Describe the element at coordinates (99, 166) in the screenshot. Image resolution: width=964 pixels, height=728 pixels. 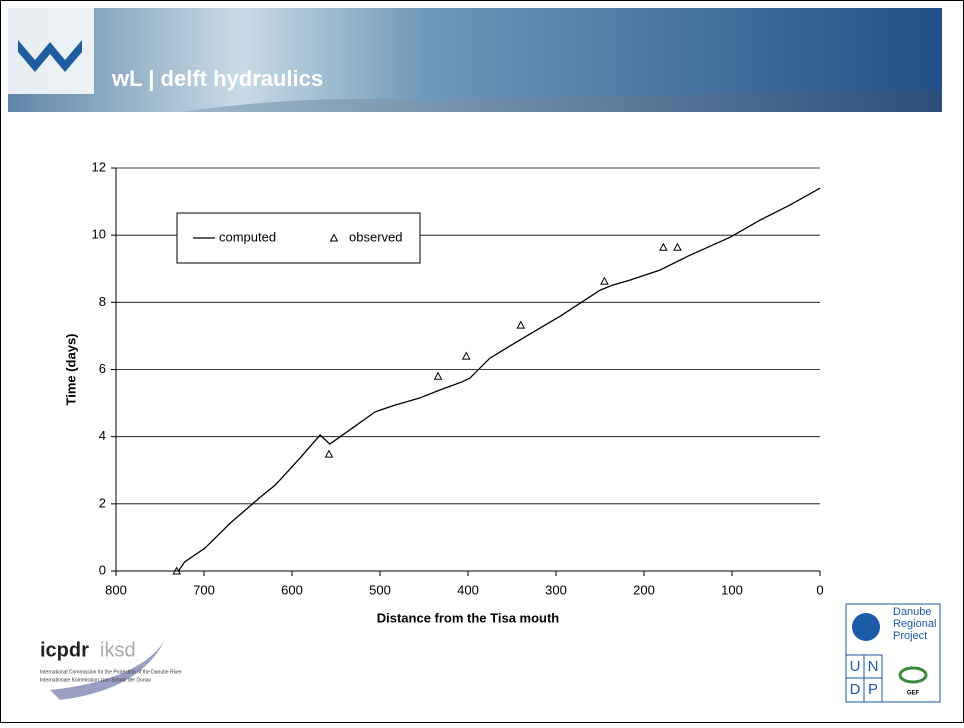
I see `y-tick-label: 12` at that location.